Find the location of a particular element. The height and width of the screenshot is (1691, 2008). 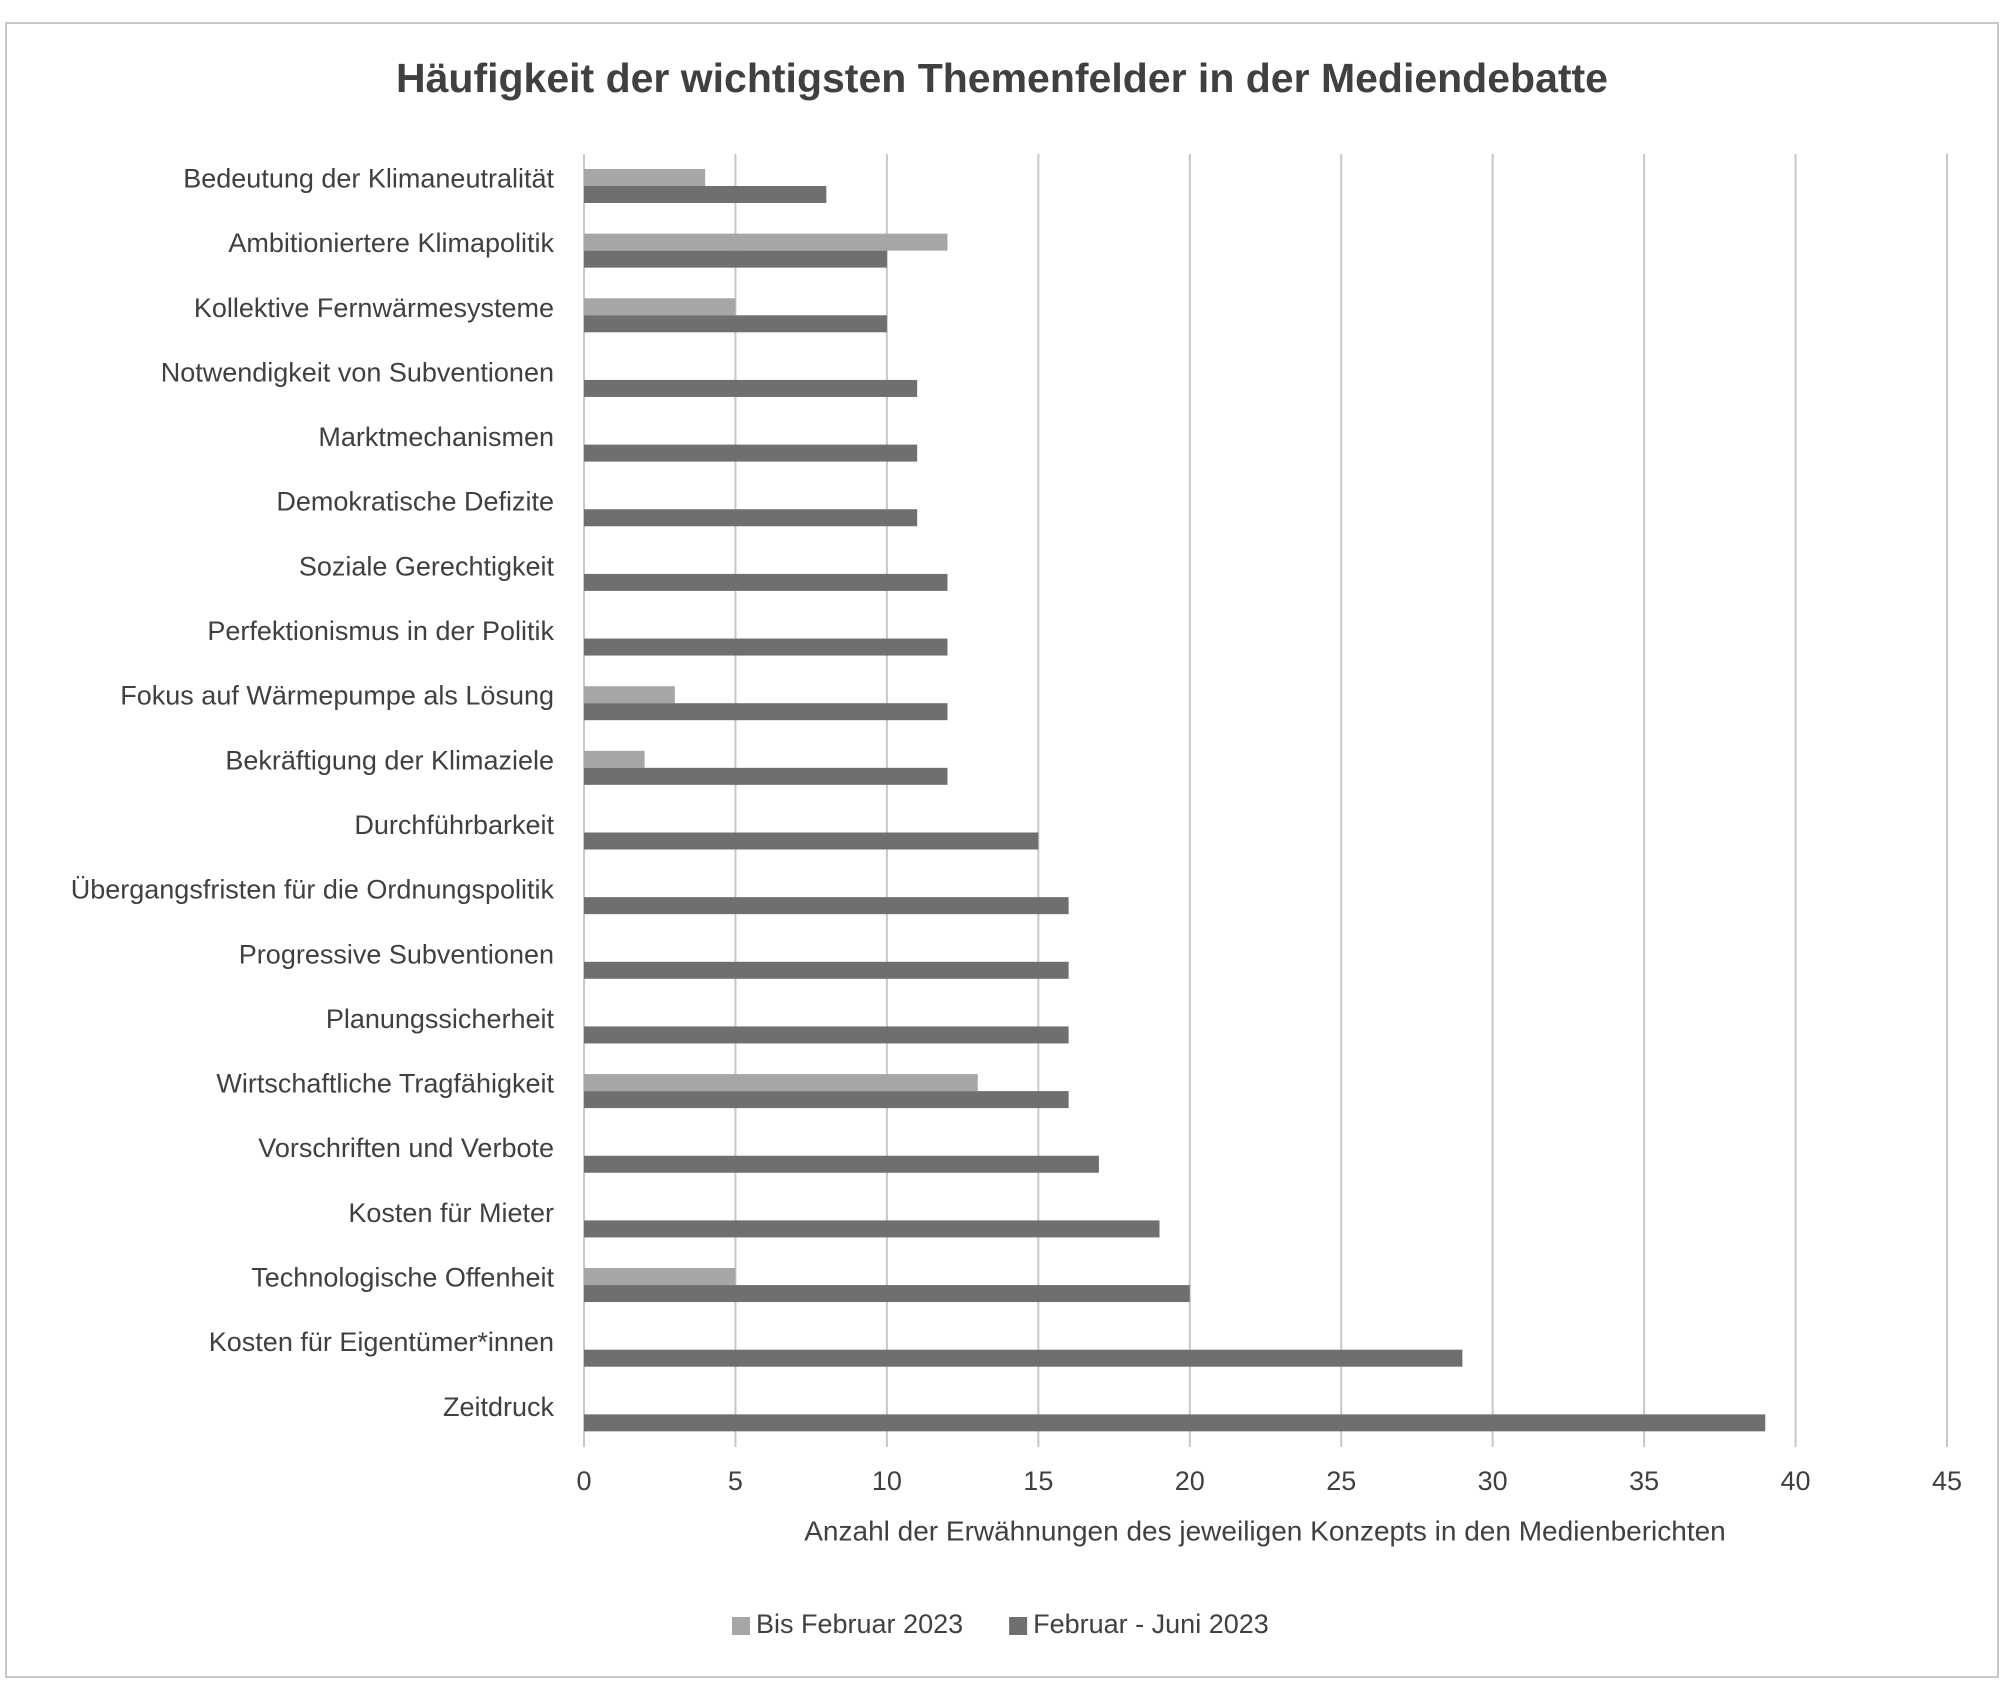

x-tick-label: 5 is located at coordinates (735, 1481).